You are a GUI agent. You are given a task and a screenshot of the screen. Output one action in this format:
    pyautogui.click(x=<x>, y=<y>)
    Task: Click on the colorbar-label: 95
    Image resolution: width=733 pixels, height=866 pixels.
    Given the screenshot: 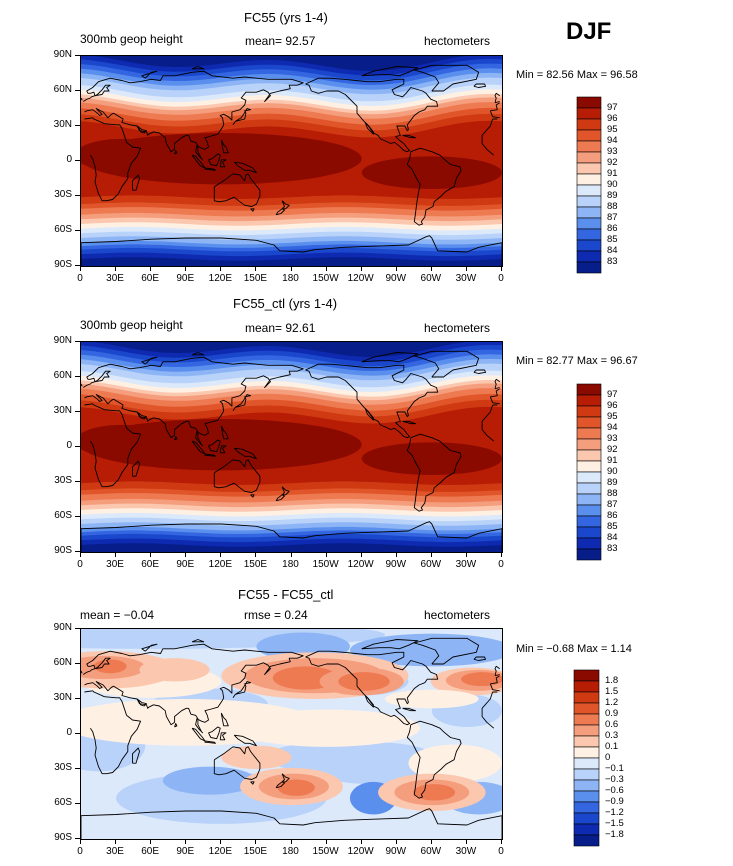 What is the action you would take?
    pyautogui.click(x=612, y=416)
    